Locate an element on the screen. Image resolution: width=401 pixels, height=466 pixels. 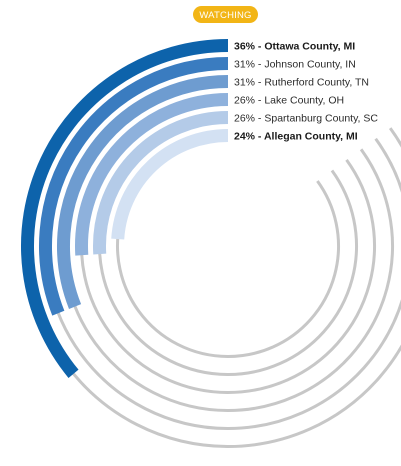
watching-badge: WATCHING is located at coordinates (225, 14).